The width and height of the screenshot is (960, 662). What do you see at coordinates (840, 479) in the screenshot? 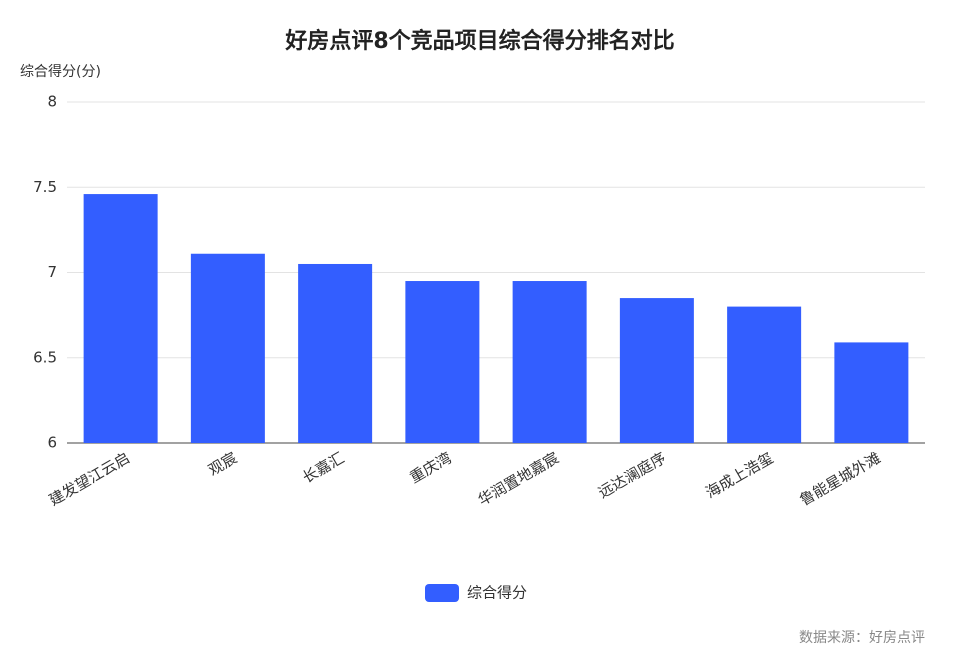
I see `x-tick-label: 鲁能星城外滩` at bounding box center [840, 479].